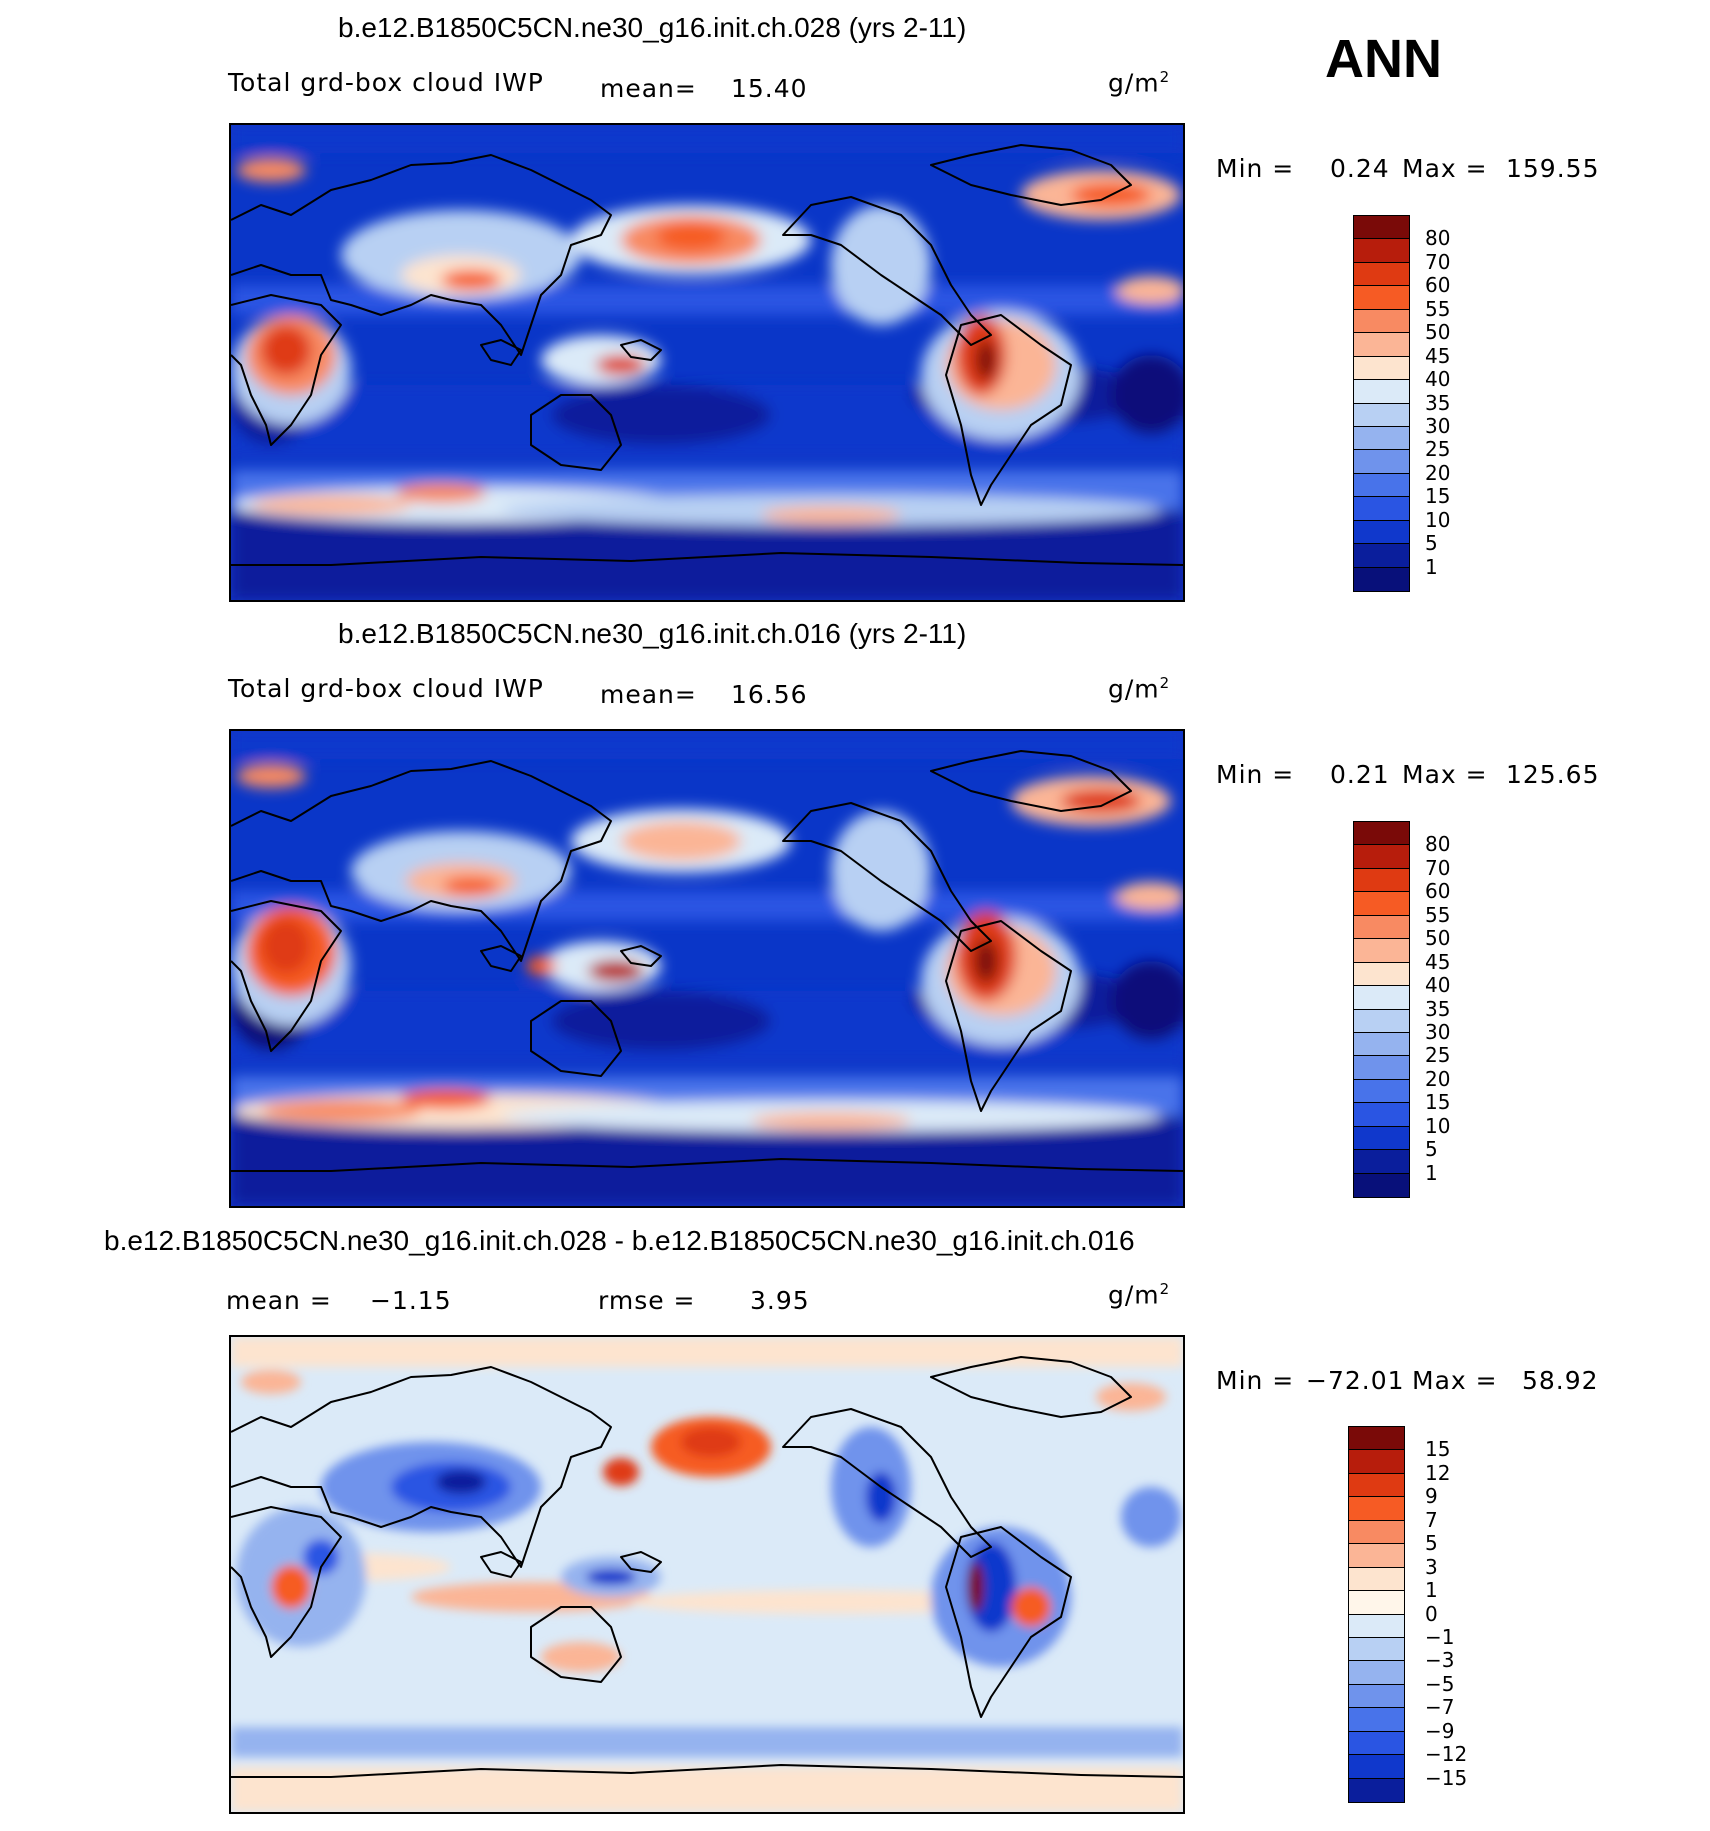 This screenshot has width=1710, height=1831. I want to click on panel1-variable: Total grd-box cloud IWP, so click(386, 82).